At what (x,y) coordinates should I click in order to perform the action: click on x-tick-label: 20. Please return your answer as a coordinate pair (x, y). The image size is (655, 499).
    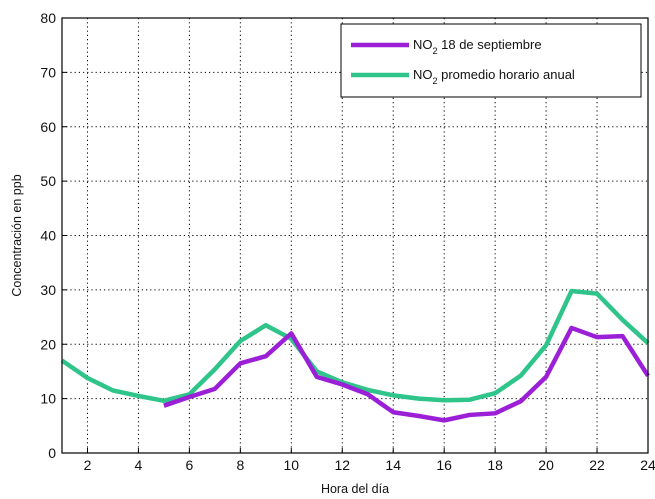
    Looking at the image, I should click on (546, 465).